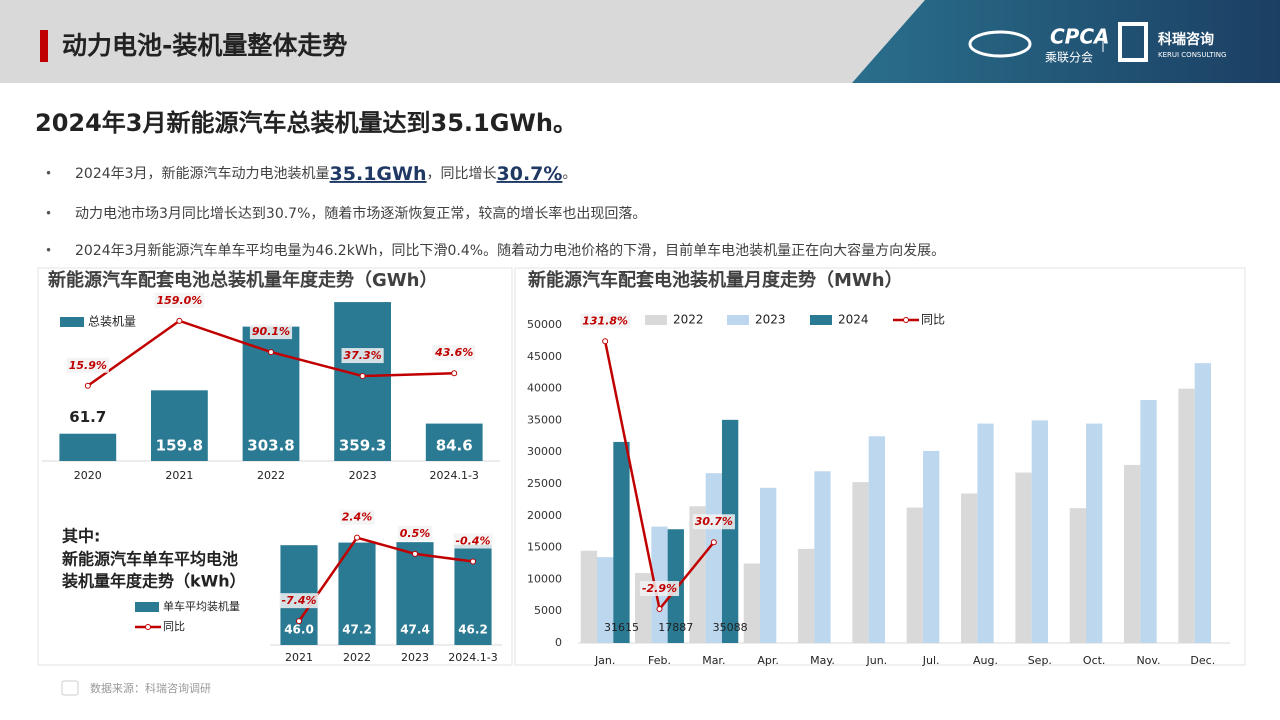 The width and height of the screenshot is (1280, 720). What do you see at coordinates (1148, 660) in the screenshot?
I see `x-tick-label: Nov.` at bounding box center [1148, 660].